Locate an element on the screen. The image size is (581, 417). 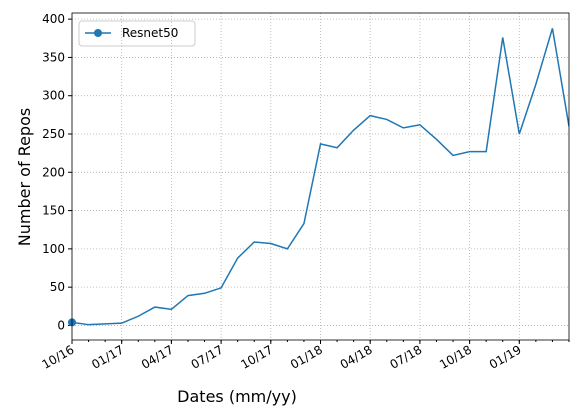
x-tick-label: 01/18 is located at coordinates (306, 356).